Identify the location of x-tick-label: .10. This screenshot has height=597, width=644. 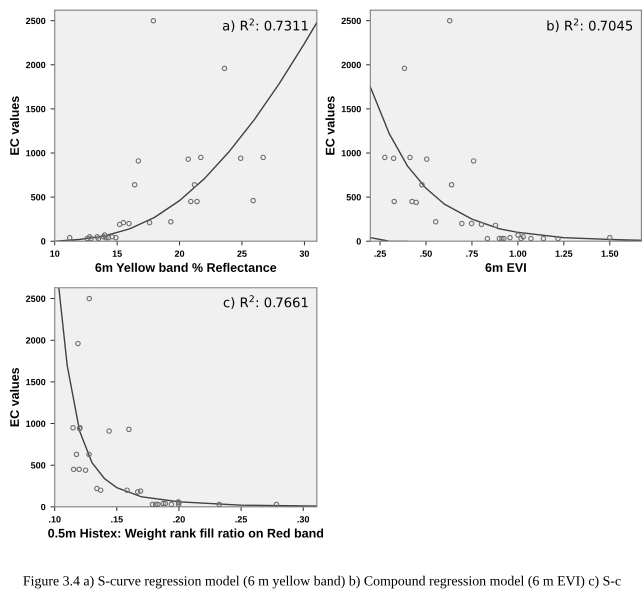
(55, 519).